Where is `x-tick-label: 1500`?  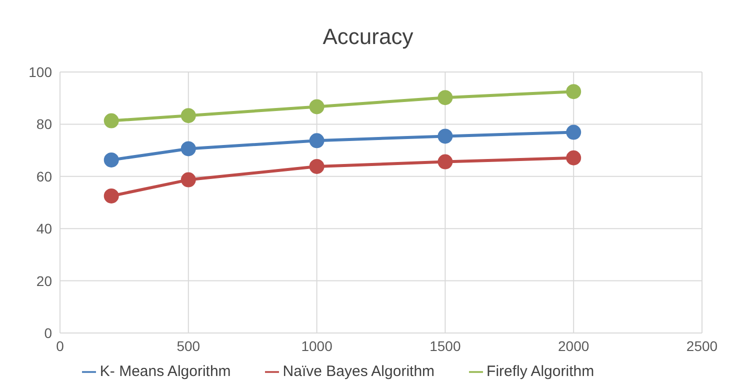
x-tick-label: 1500 is located at coordinates (445, 346).